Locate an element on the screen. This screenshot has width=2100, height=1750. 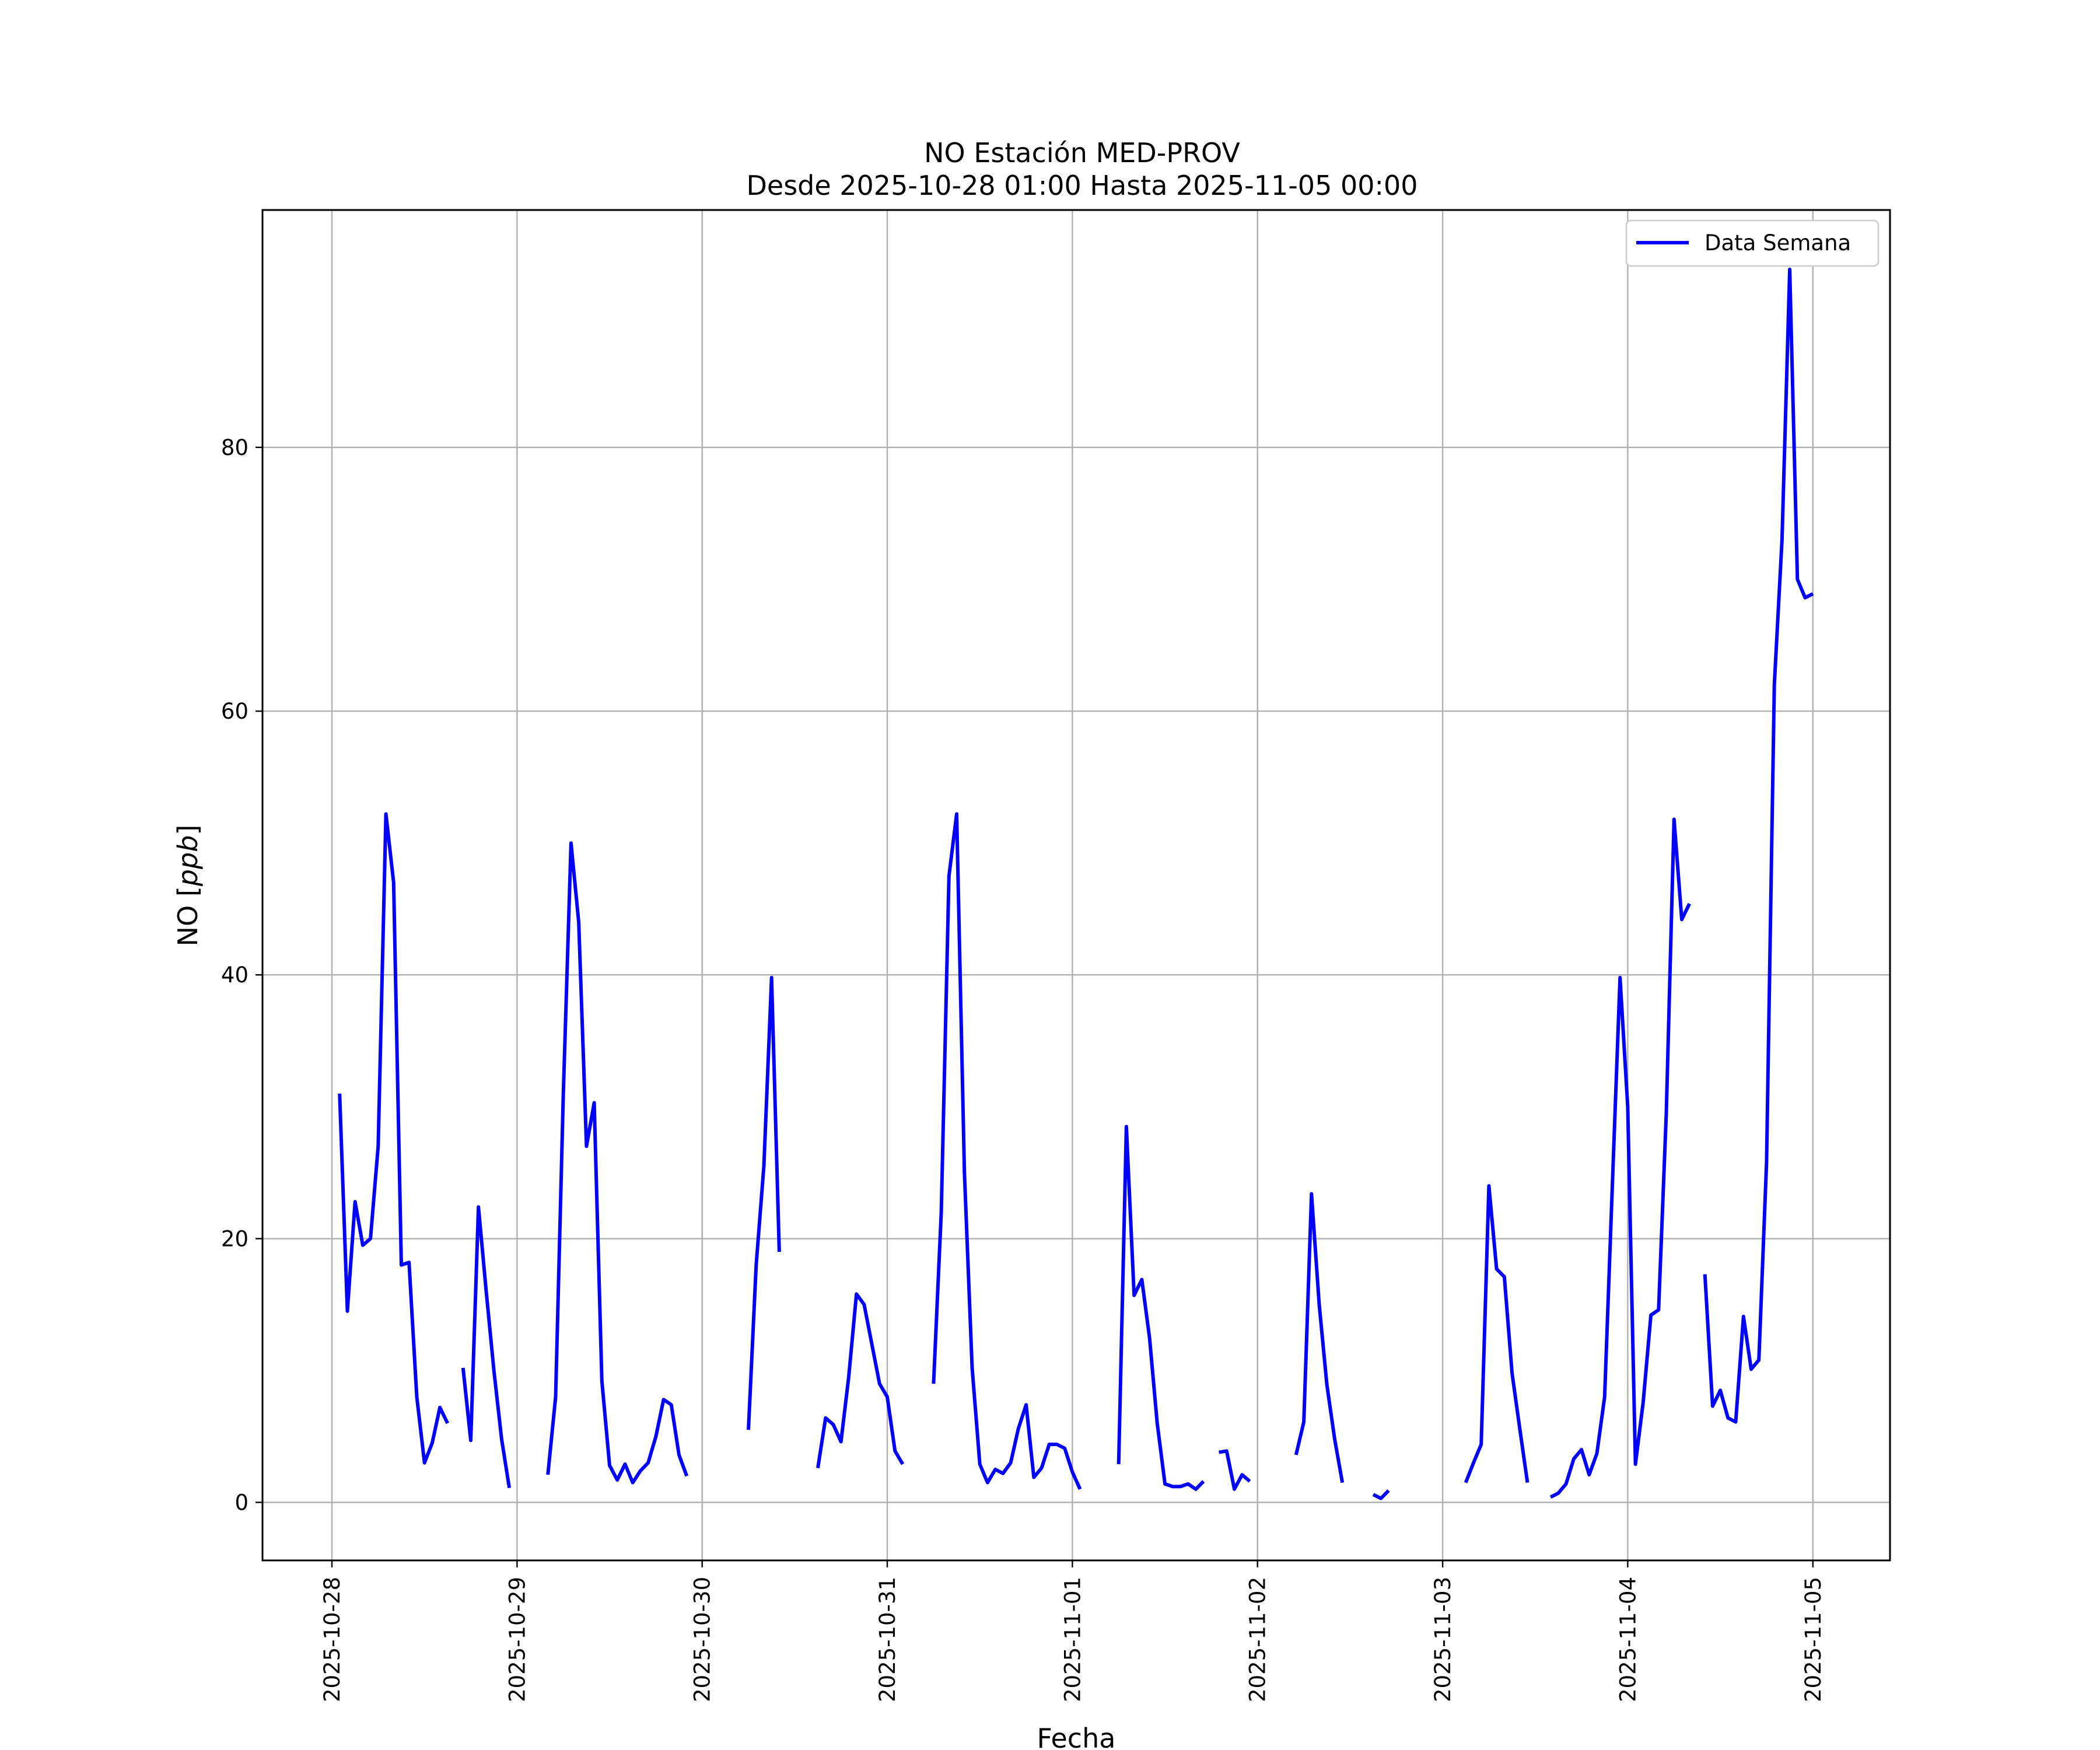
x-tick-label: 2025-11-04 is located at coordinates (1627, 1639).